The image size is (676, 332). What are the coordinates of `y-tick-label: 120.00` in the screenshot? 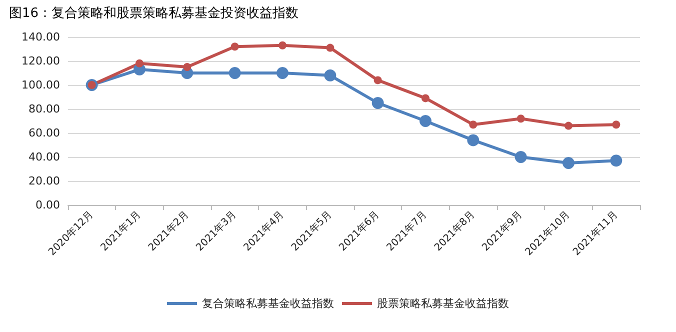 It's located at (41, 61).